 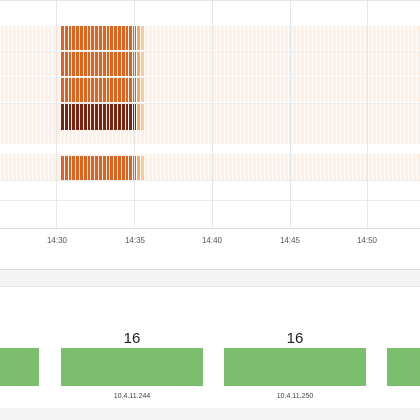 I want to click on heatmap-row-empty, so click(x=210, y=149).